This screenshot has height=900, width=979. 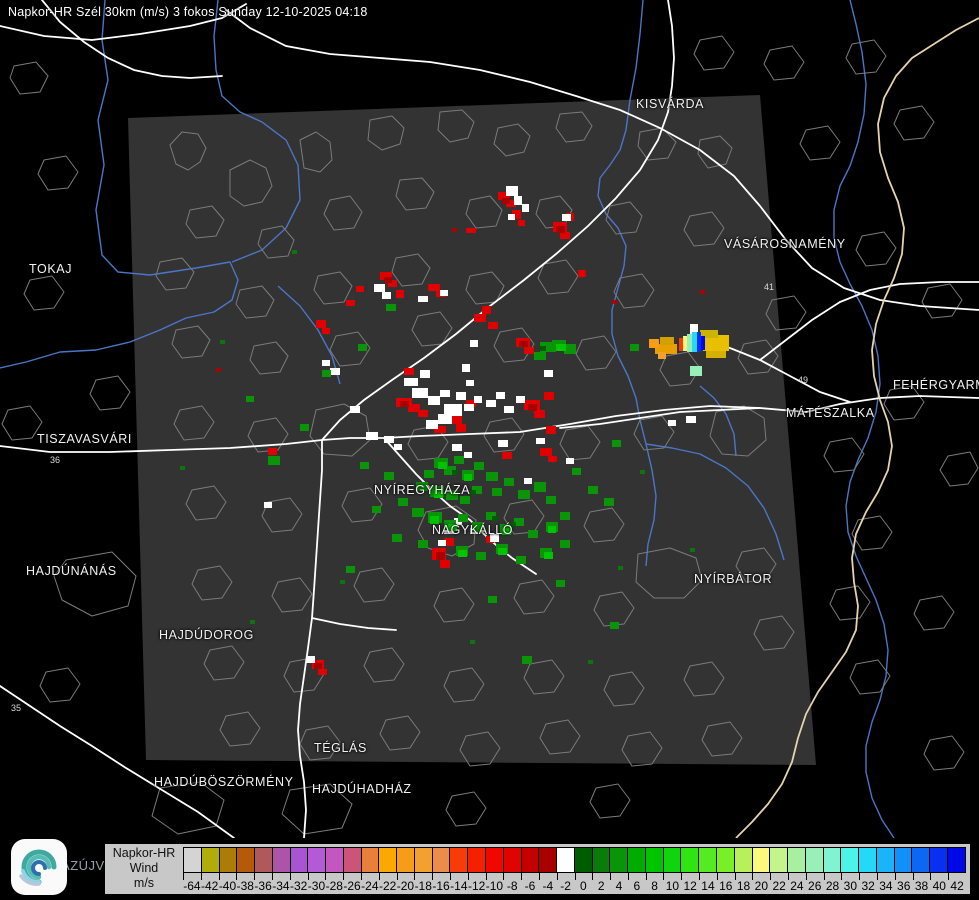 I want to click on legend-tick-label: -18, so click(x=423, y=886).